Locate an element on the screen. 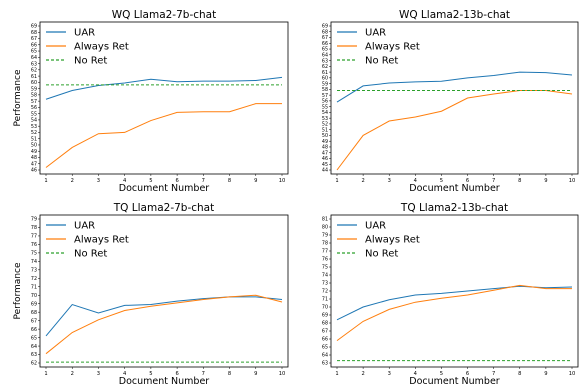 This screenshot has height=385, width=582. y-tick-label: 73 is located at coordinates (325, 284).